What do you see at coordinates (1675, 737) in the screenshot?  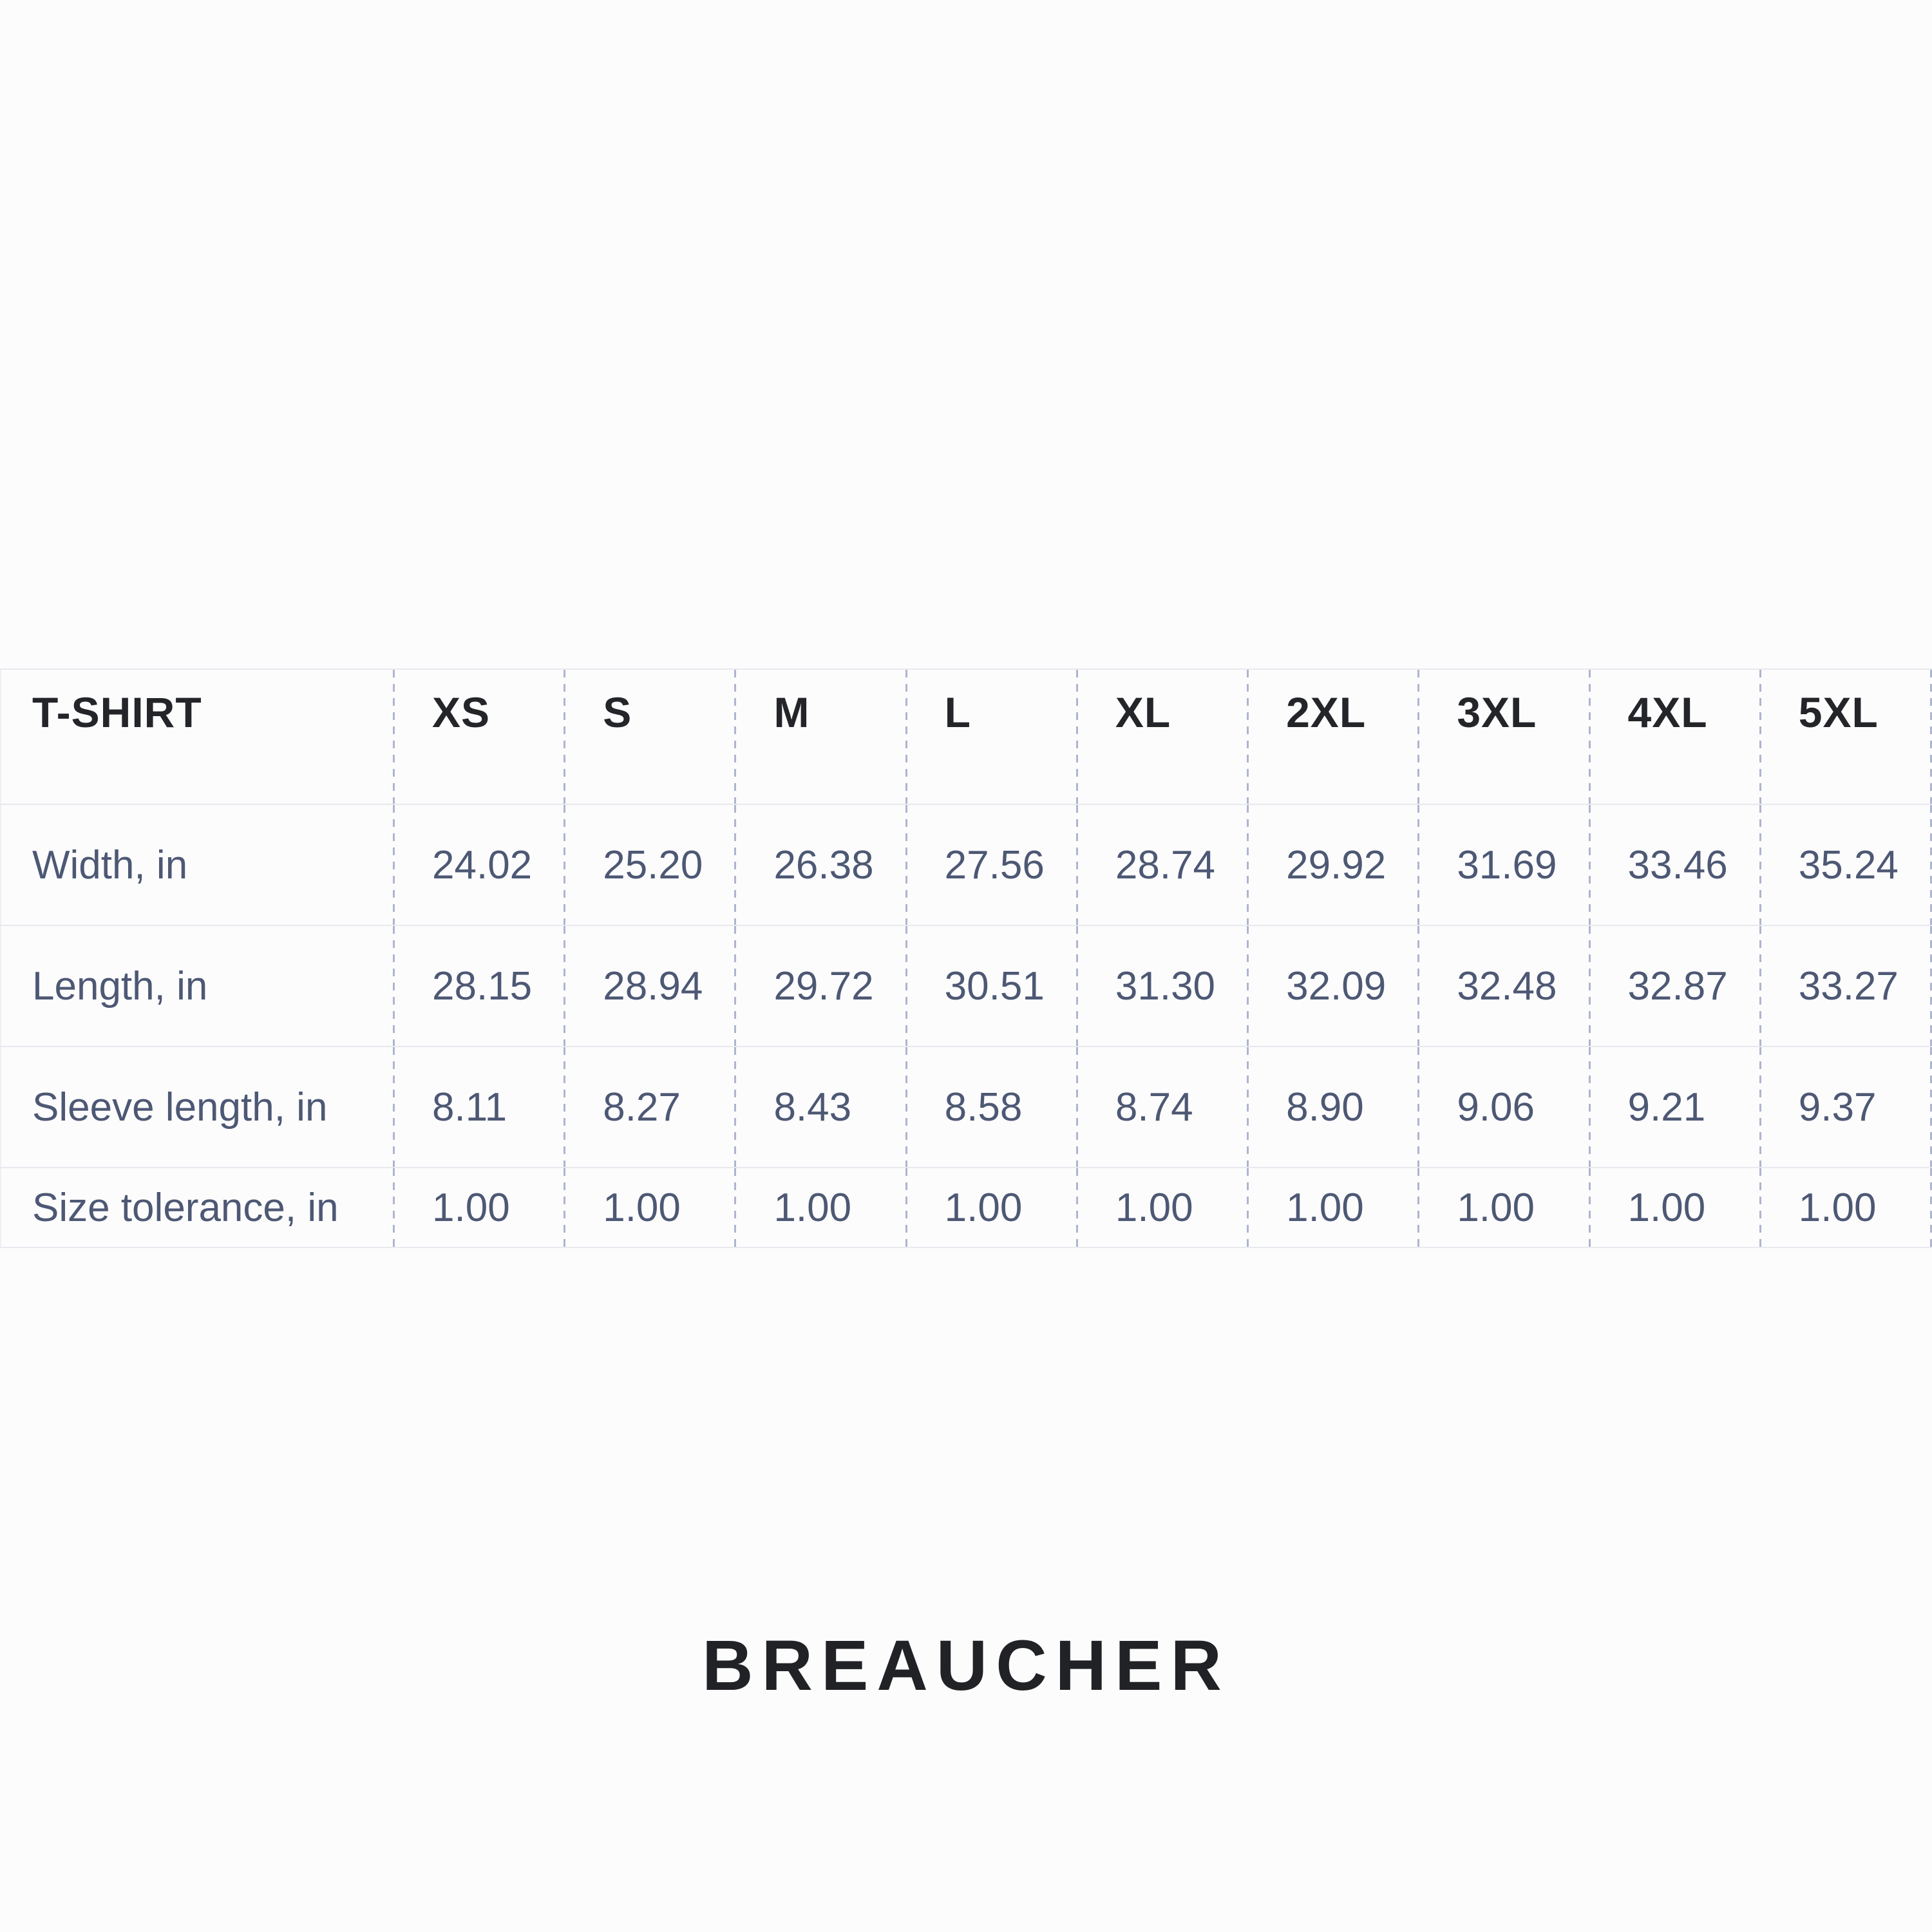 I see `column-header-4xl: 4XL` at bounding box center [1675, 737].